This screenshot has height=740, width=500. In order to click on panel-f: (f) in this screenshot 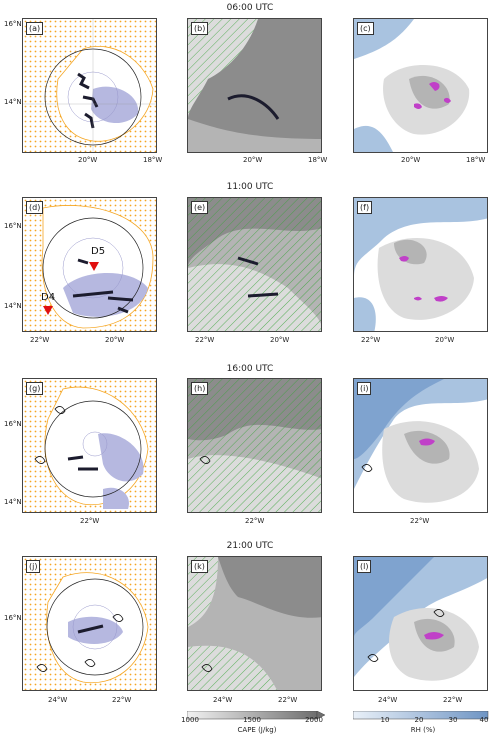, I will do `click(420, 264)`.